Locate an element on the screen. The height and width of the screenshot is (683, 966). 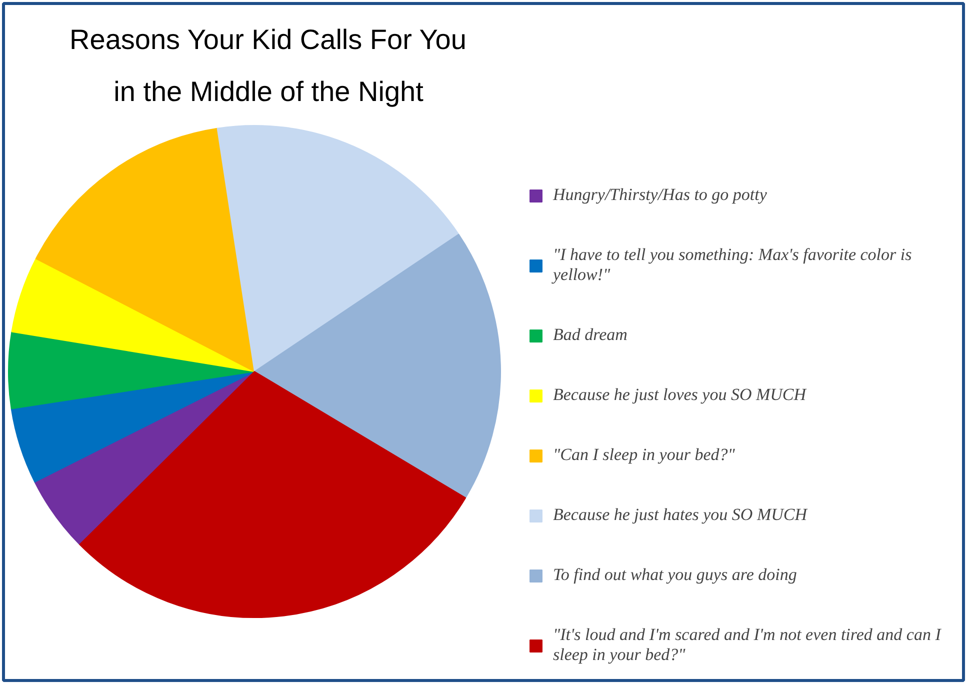
legend-label: "Can I sleep in your bed?" is located at coordinates (644, 455).